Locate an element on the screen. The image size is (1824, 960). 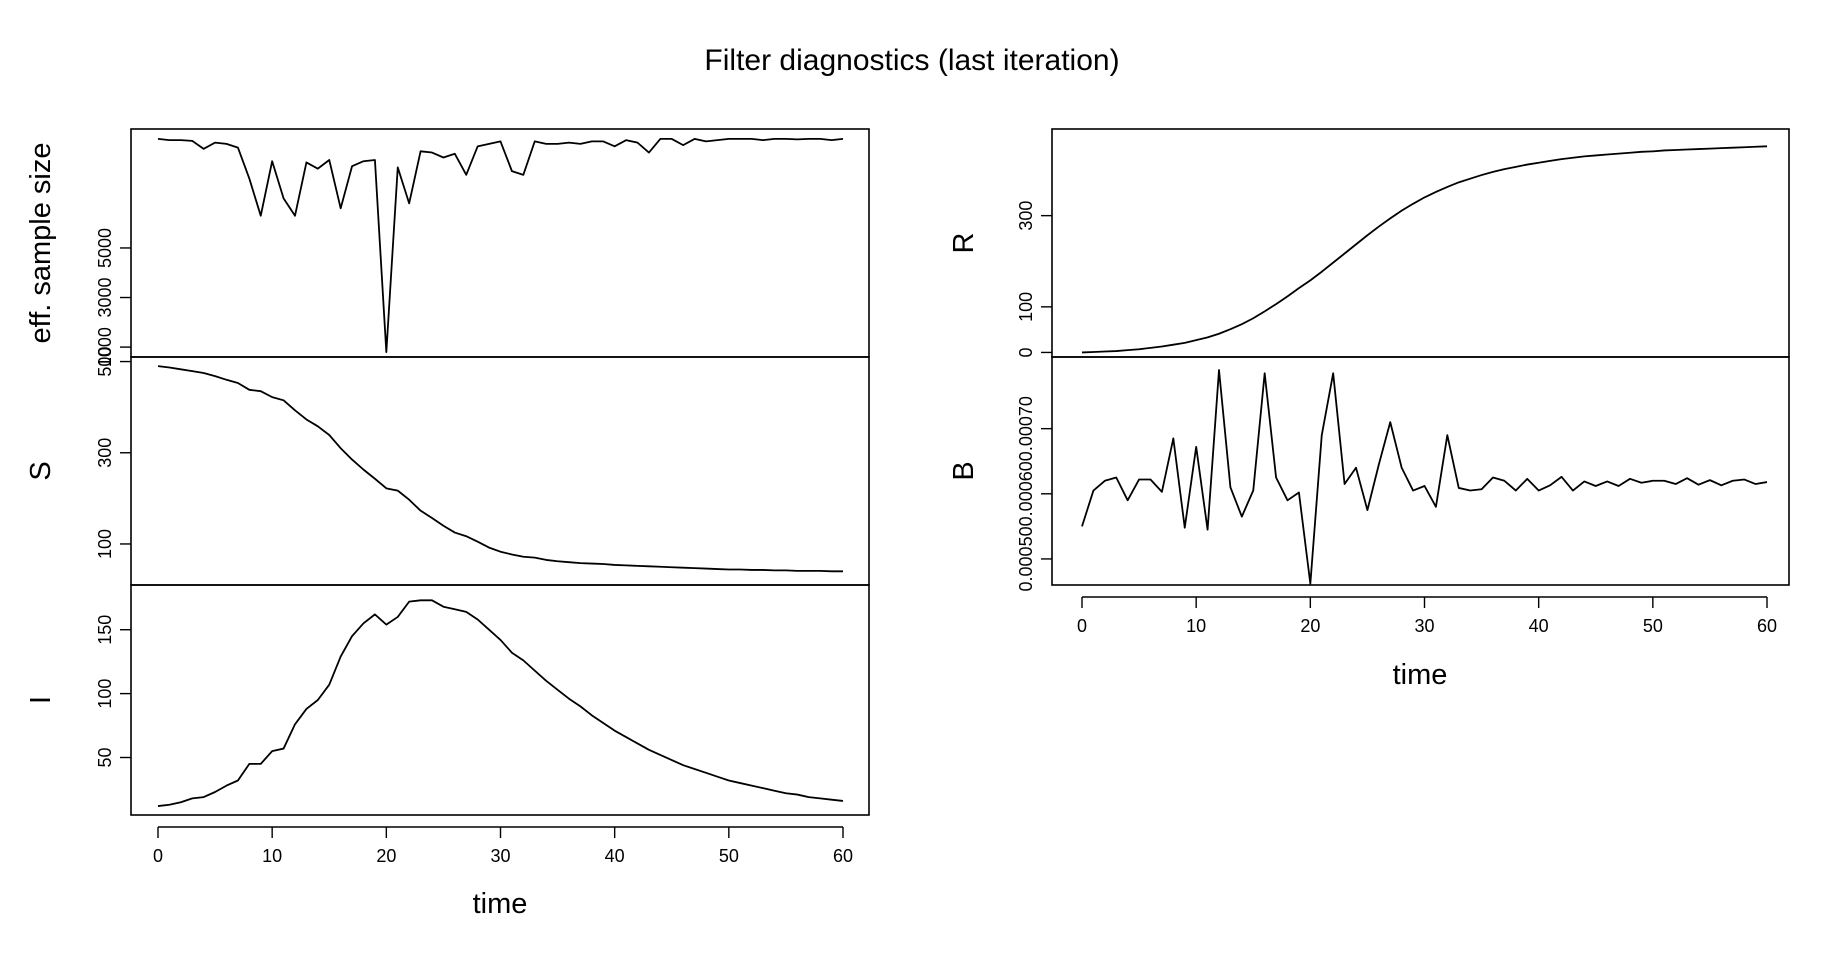
ytick-label-r: 100 is located at coordinates (1026, 307).